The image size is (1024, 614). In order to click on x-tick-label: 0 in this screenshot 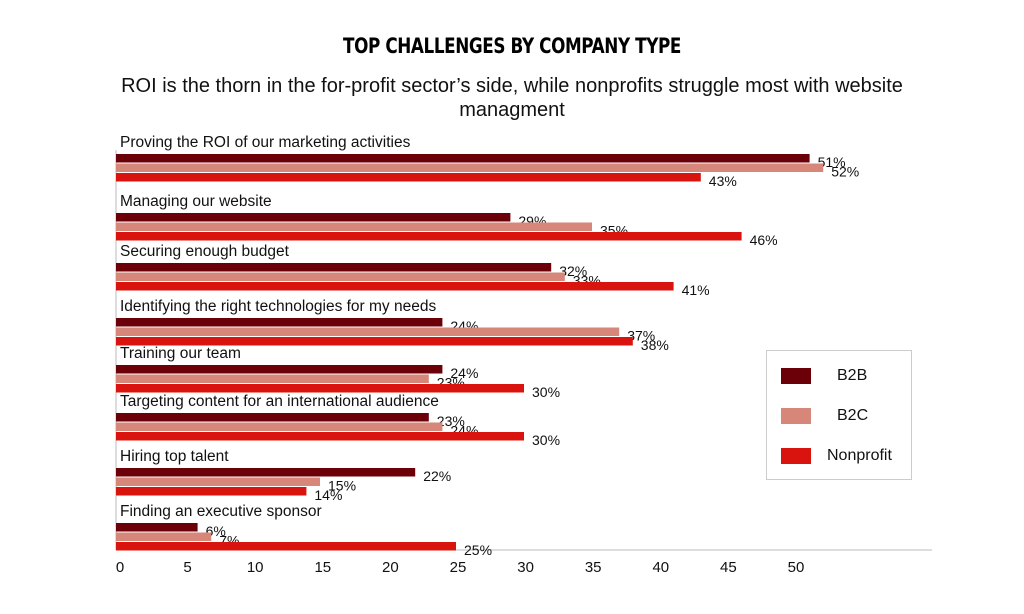, I will do `click(120, 567)`.